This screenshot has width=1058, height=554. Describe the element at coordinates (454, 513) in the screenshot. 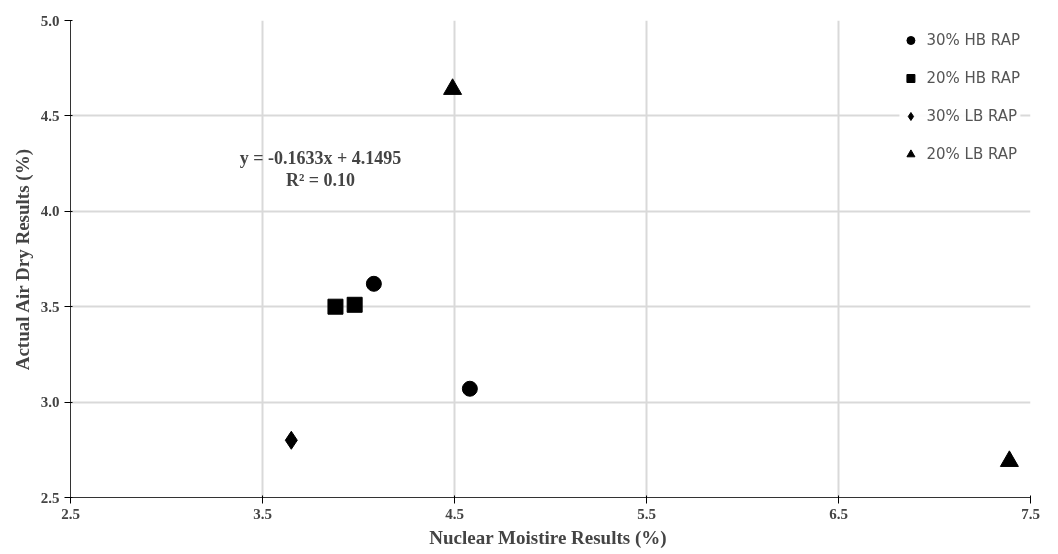

I see `x-tick-label: 4.5` at that location.